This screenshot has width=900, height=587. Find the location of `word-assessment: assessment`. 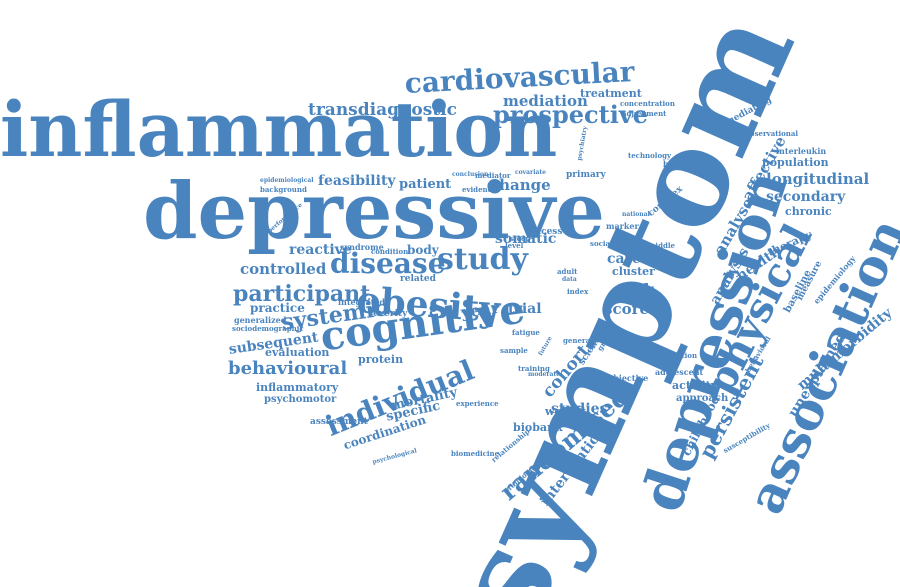

word-assessment: assessment is located at coordinates (339, 422).